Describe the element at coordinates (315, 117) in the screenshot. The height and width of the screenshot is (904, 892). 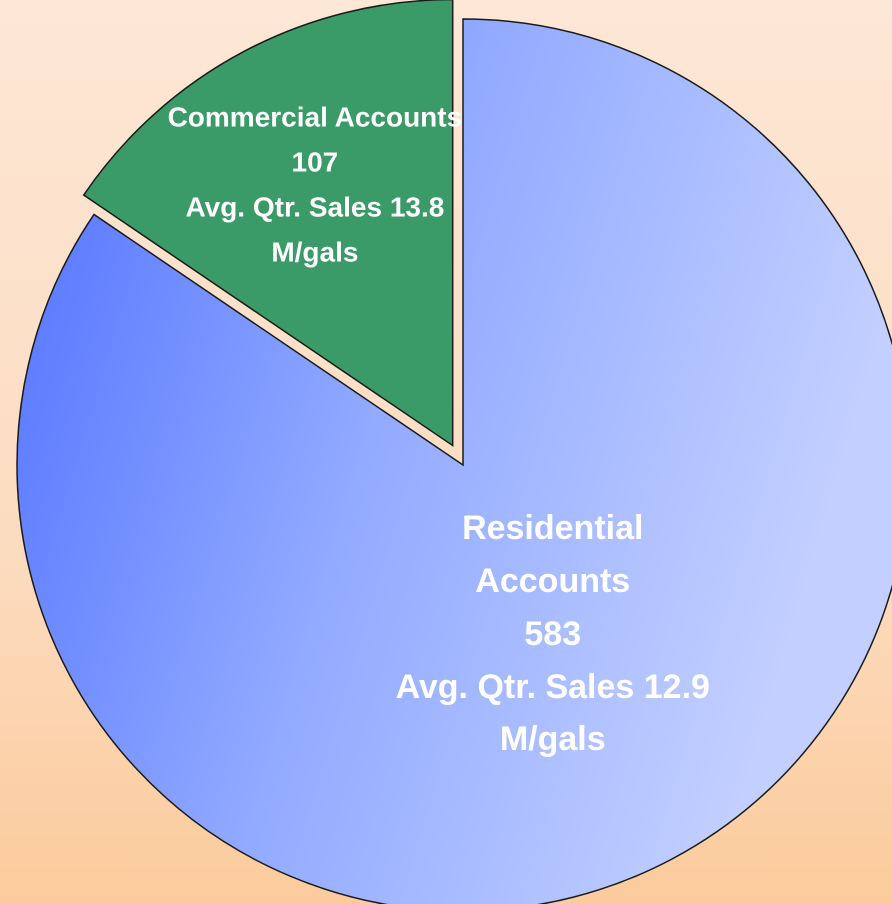
I see `label-line: Commercial Accounts` at that location.